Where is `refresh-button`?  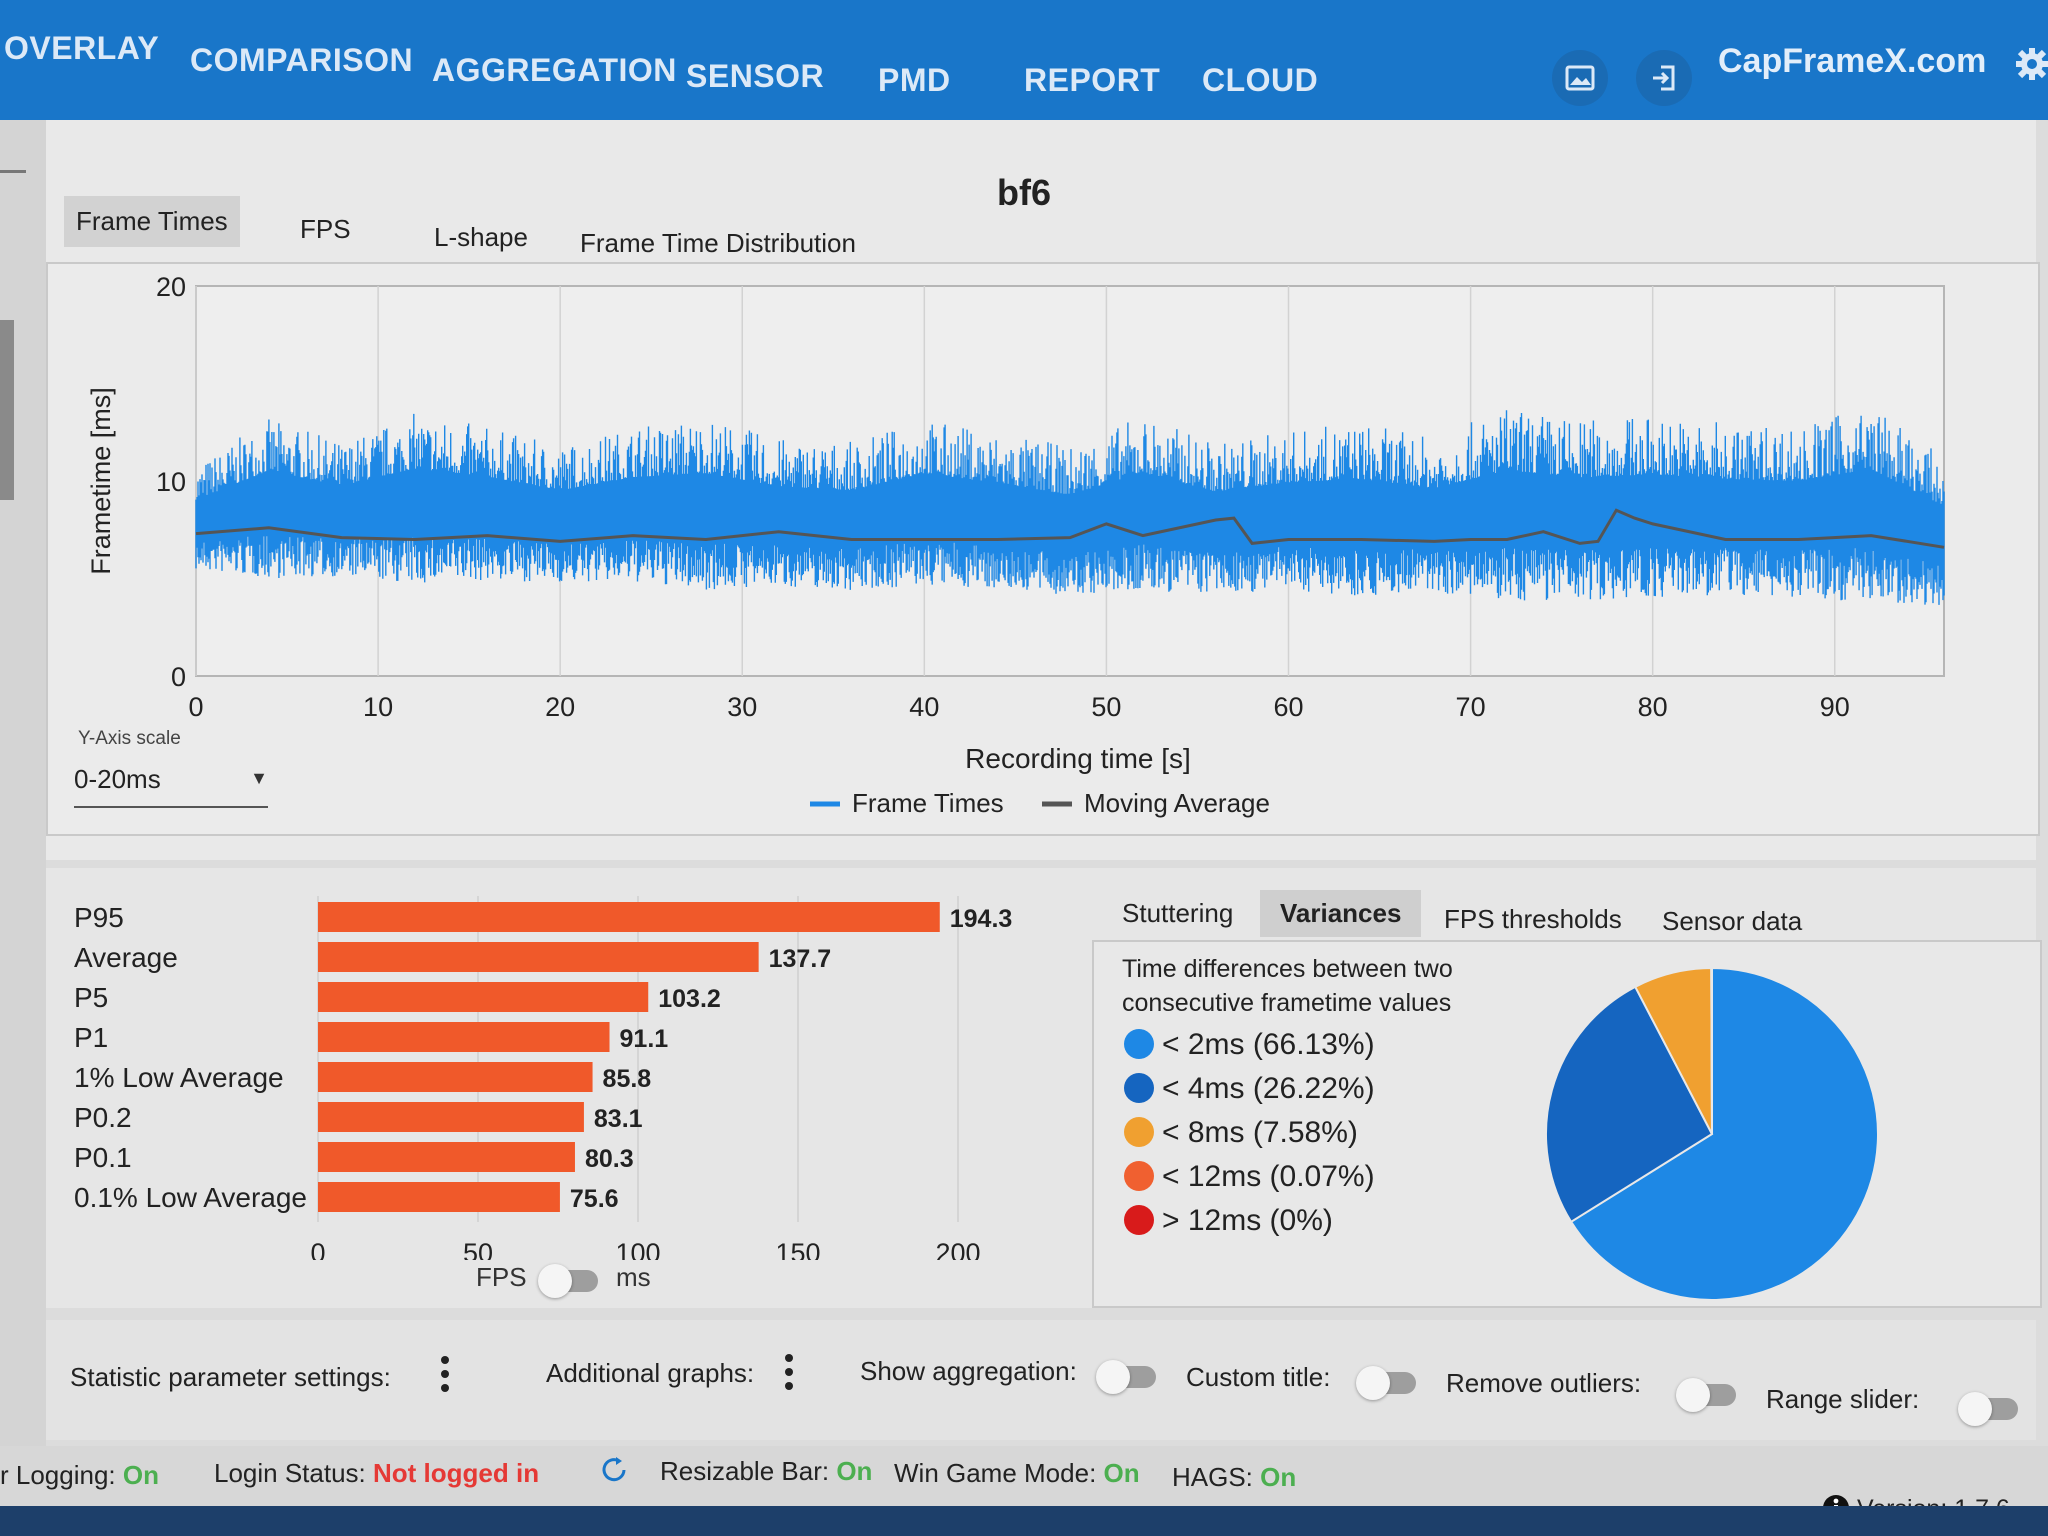
refresh-button is located at coordinates (614, 1473).